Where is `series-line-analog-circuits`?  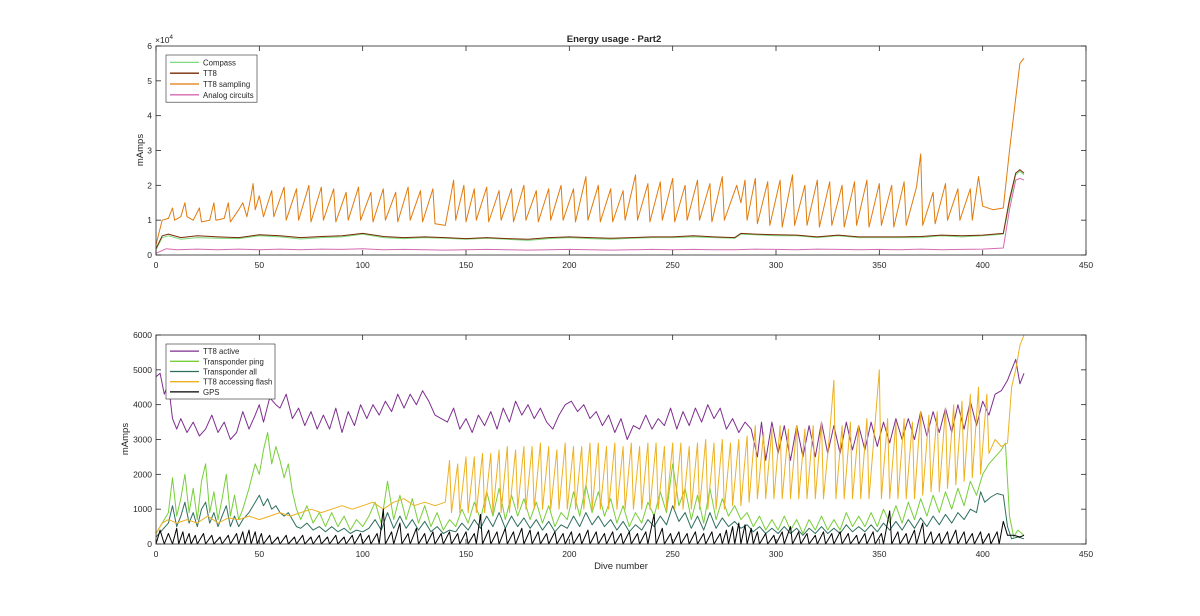 series-line-analog-circuits is located at coordinates (590, 215).